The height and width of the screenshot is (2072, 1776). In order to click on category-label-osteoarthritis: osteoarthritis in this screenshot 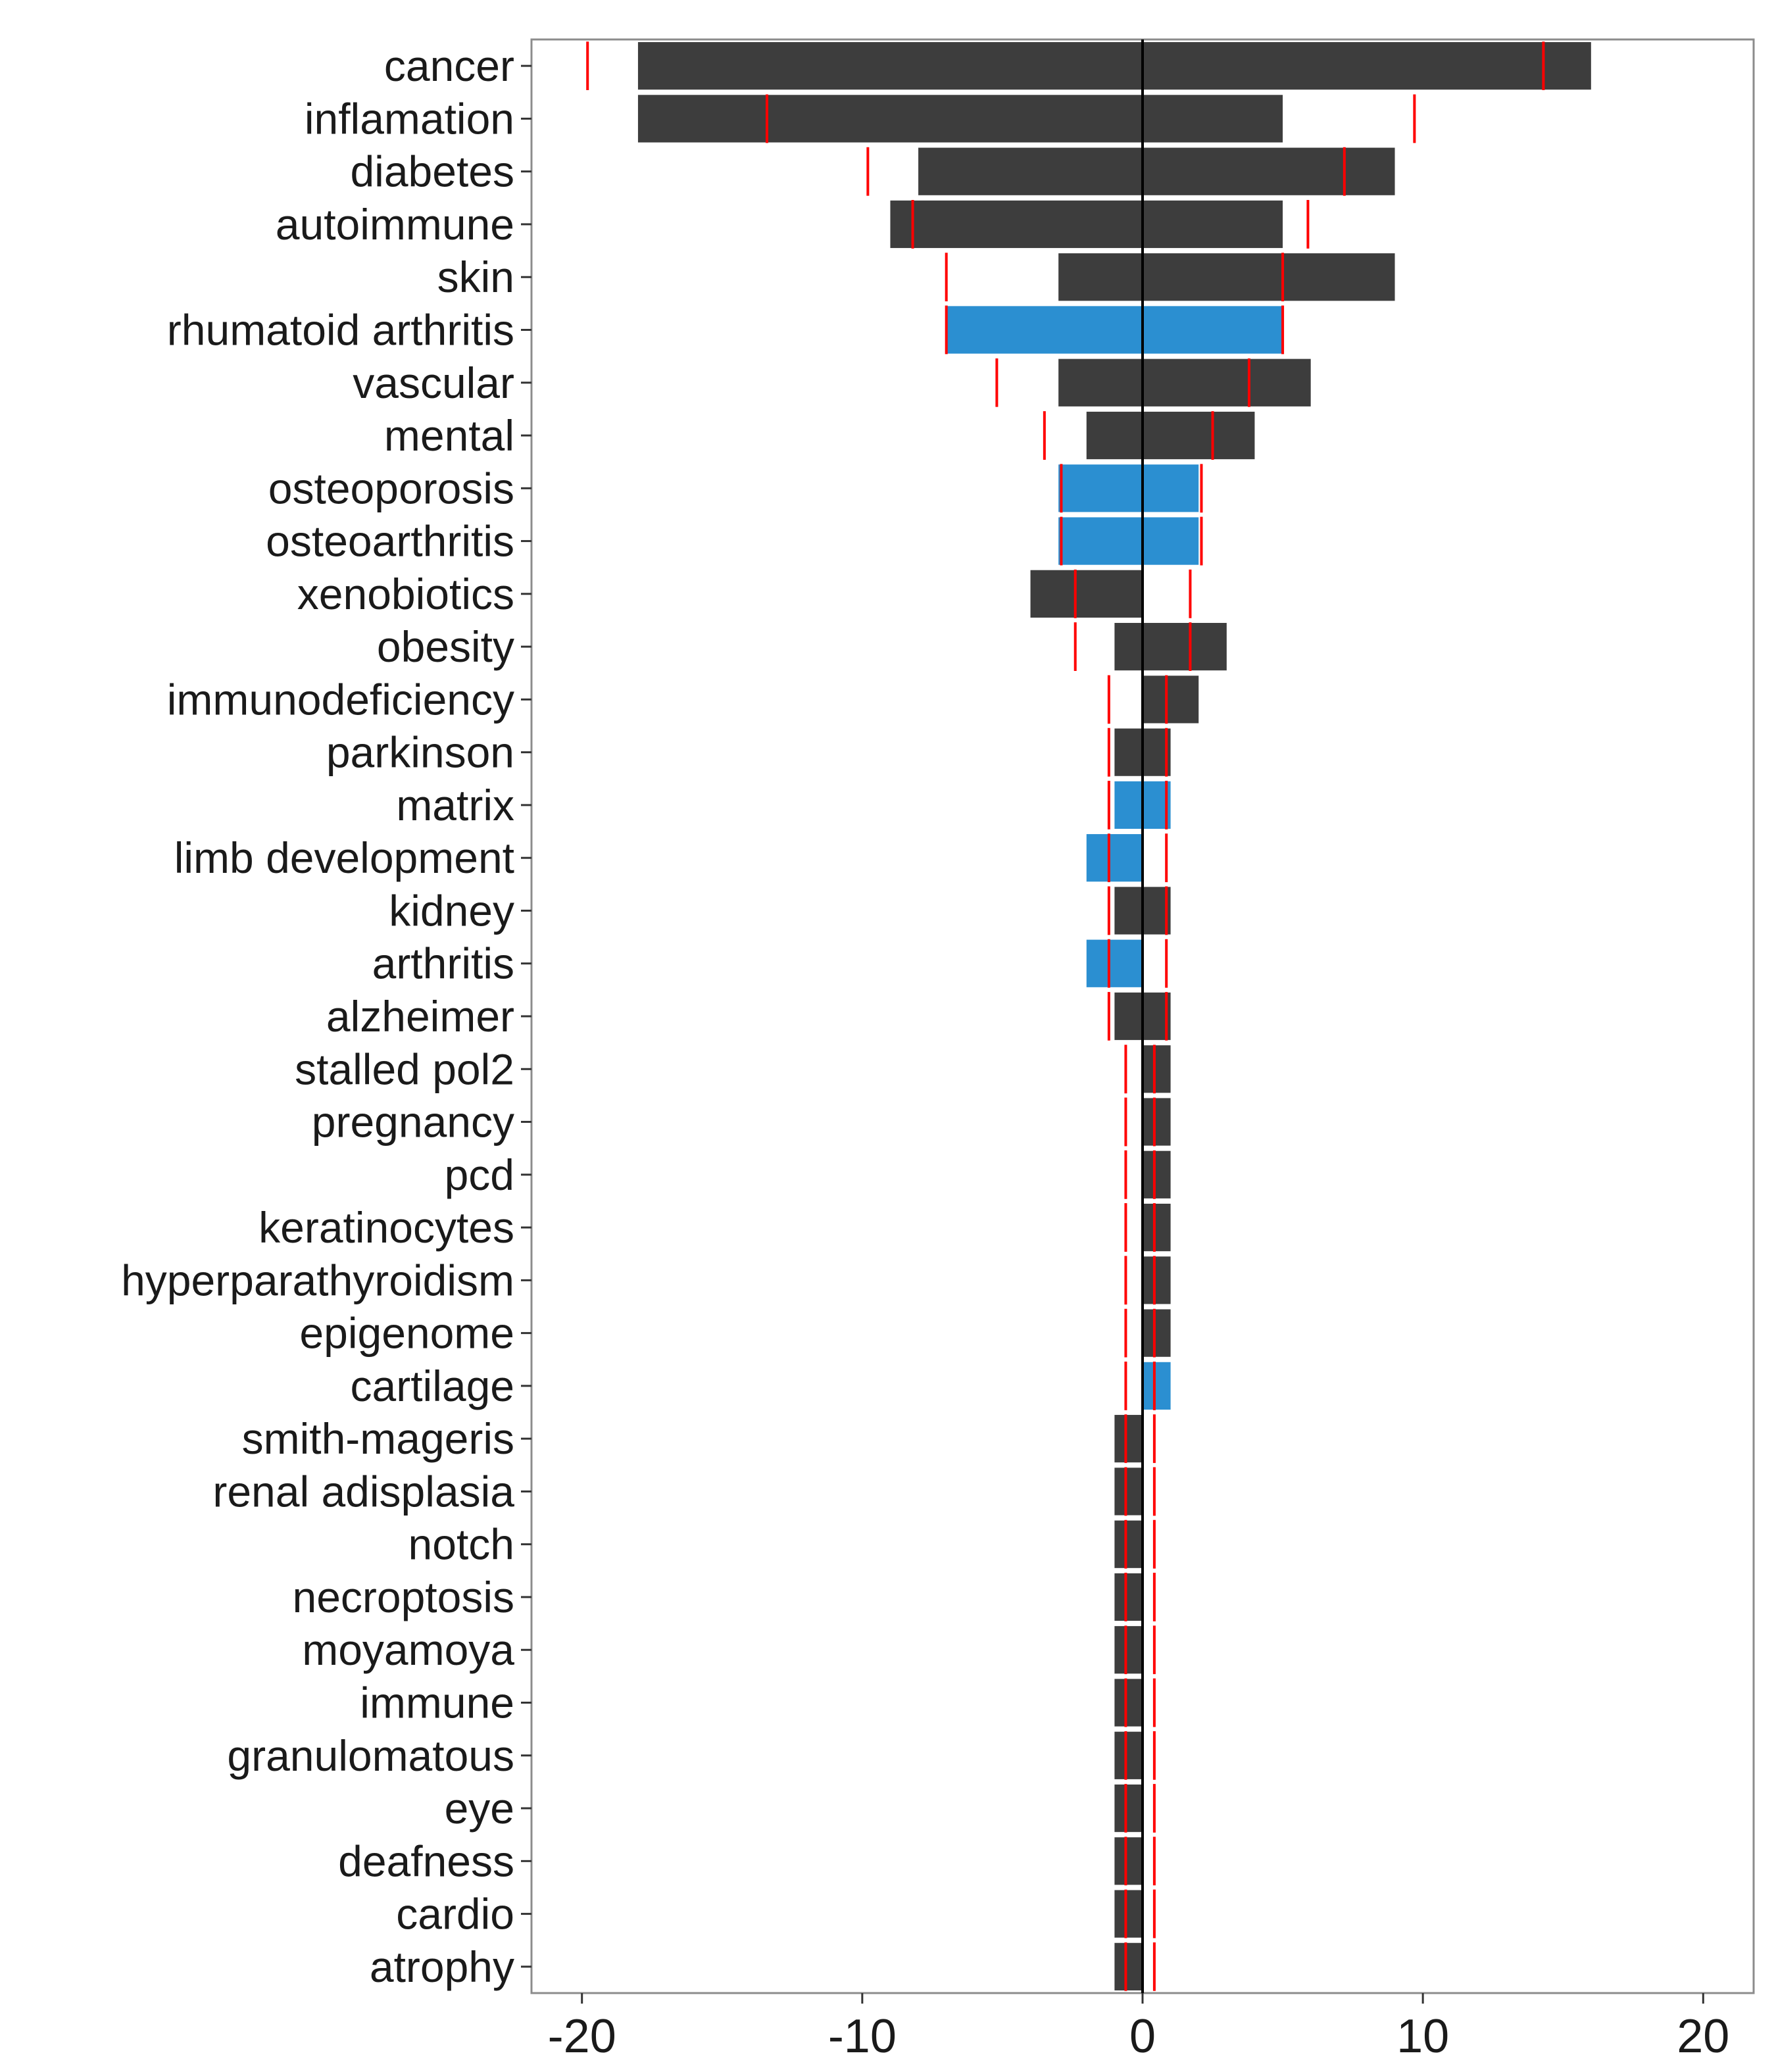, I will do `click(390, 541)`.